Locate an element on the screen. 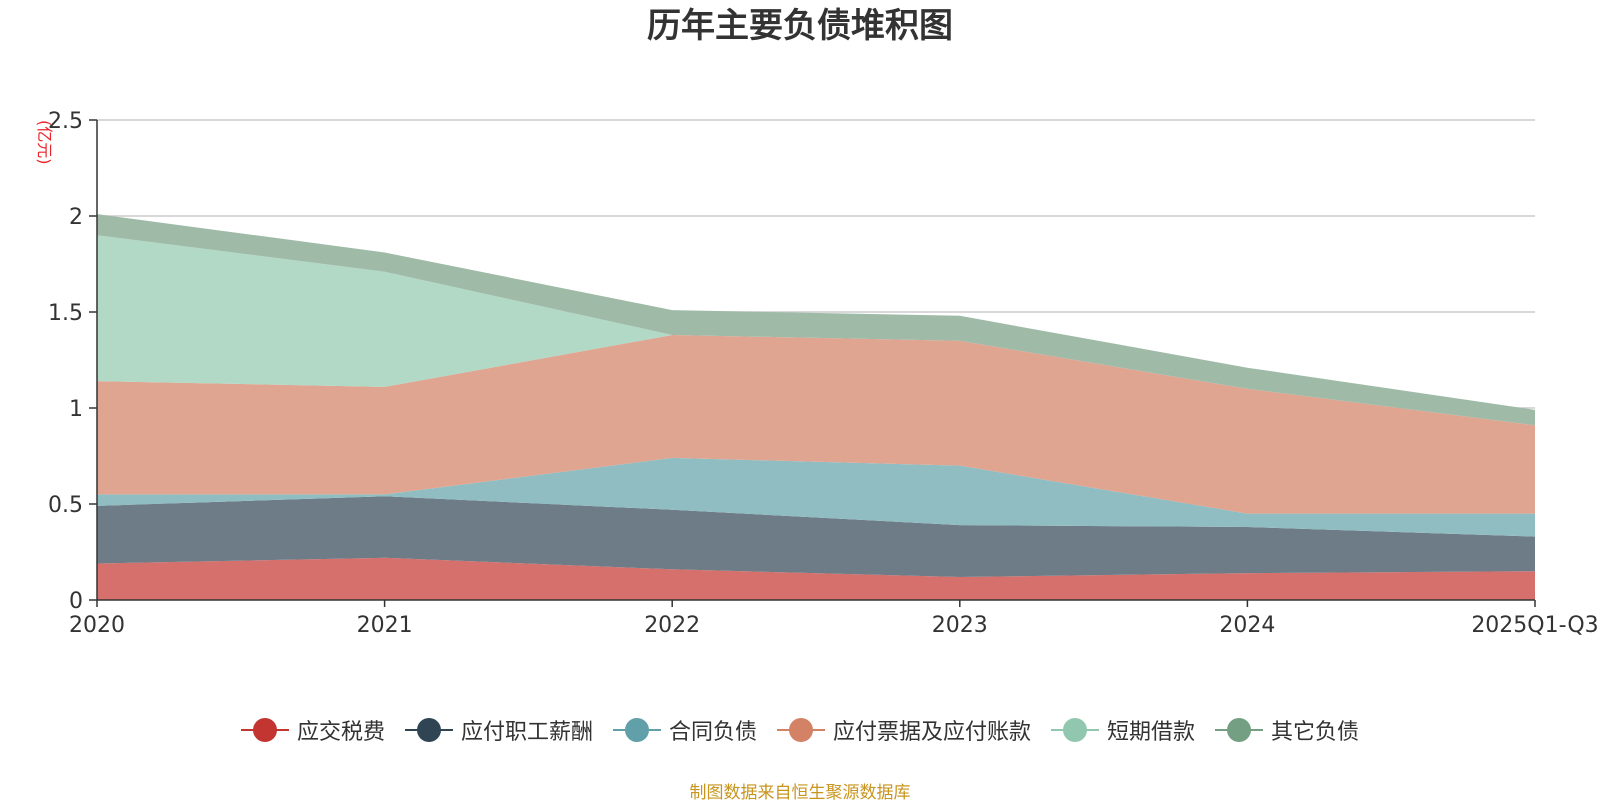 This screenshot has width=1600, height=803. x-tick-label: 2022 is located at coordinates (672, 625).